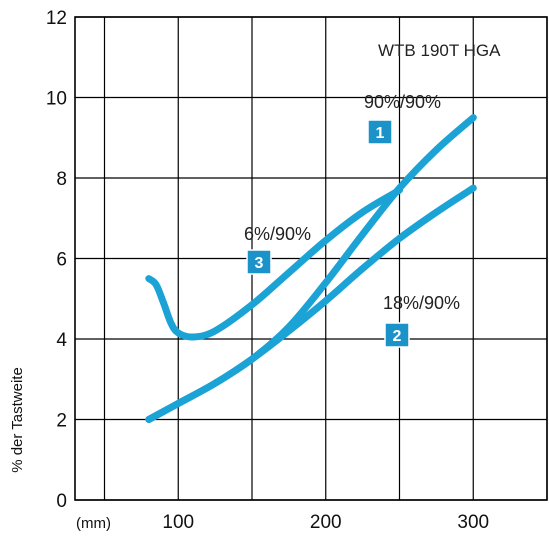 The image size is (549, 540). I want to click on series-label-18-90: 18%/90%, so click(421, 303).